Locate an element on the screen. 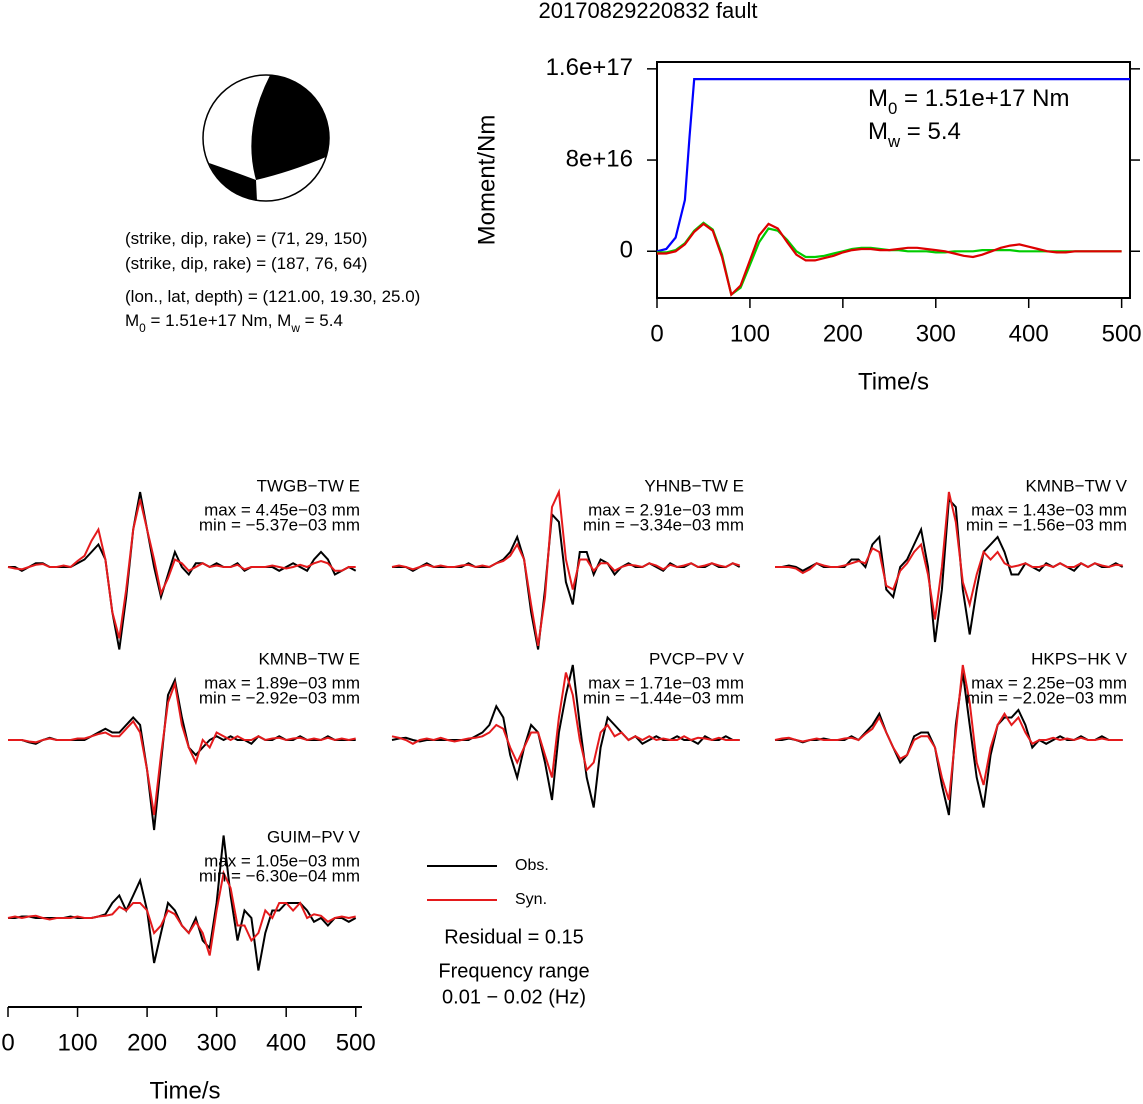  min-label: min = −2.92e−03 mm is located at coordinates (279, 697).